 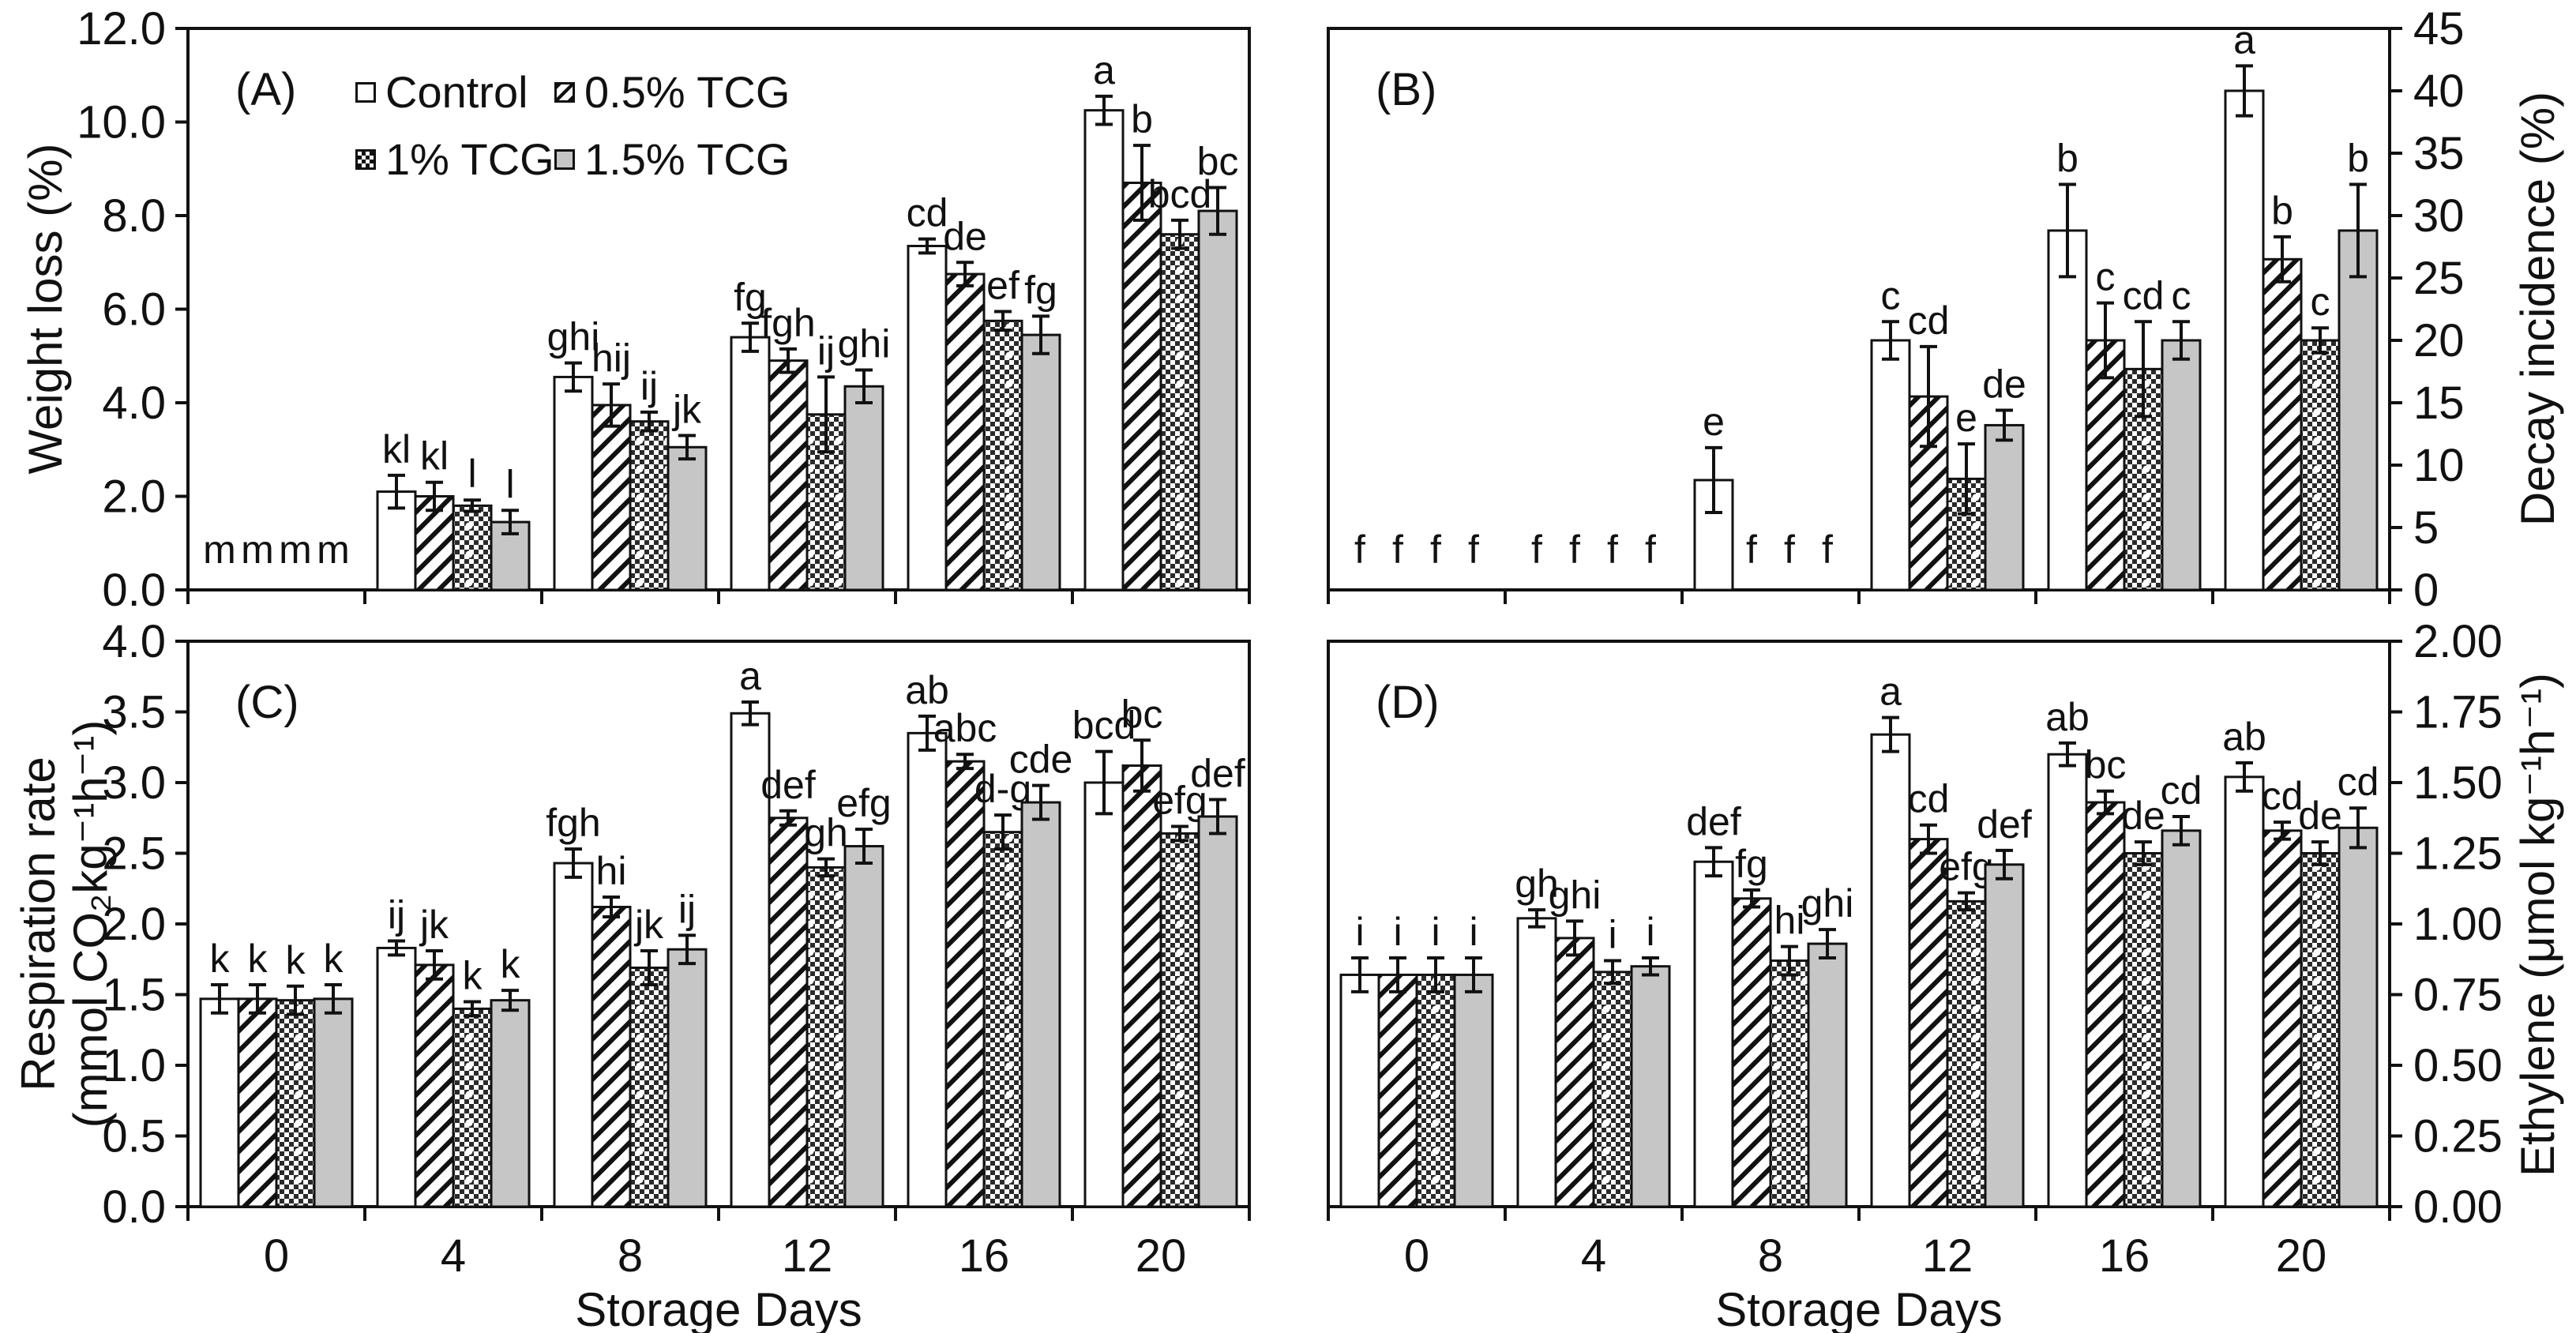 What do you see at coordinates (2124, 1256) in the screenshot?
I see `x-tick-label: 16` at bounding box center [2124, 1256].